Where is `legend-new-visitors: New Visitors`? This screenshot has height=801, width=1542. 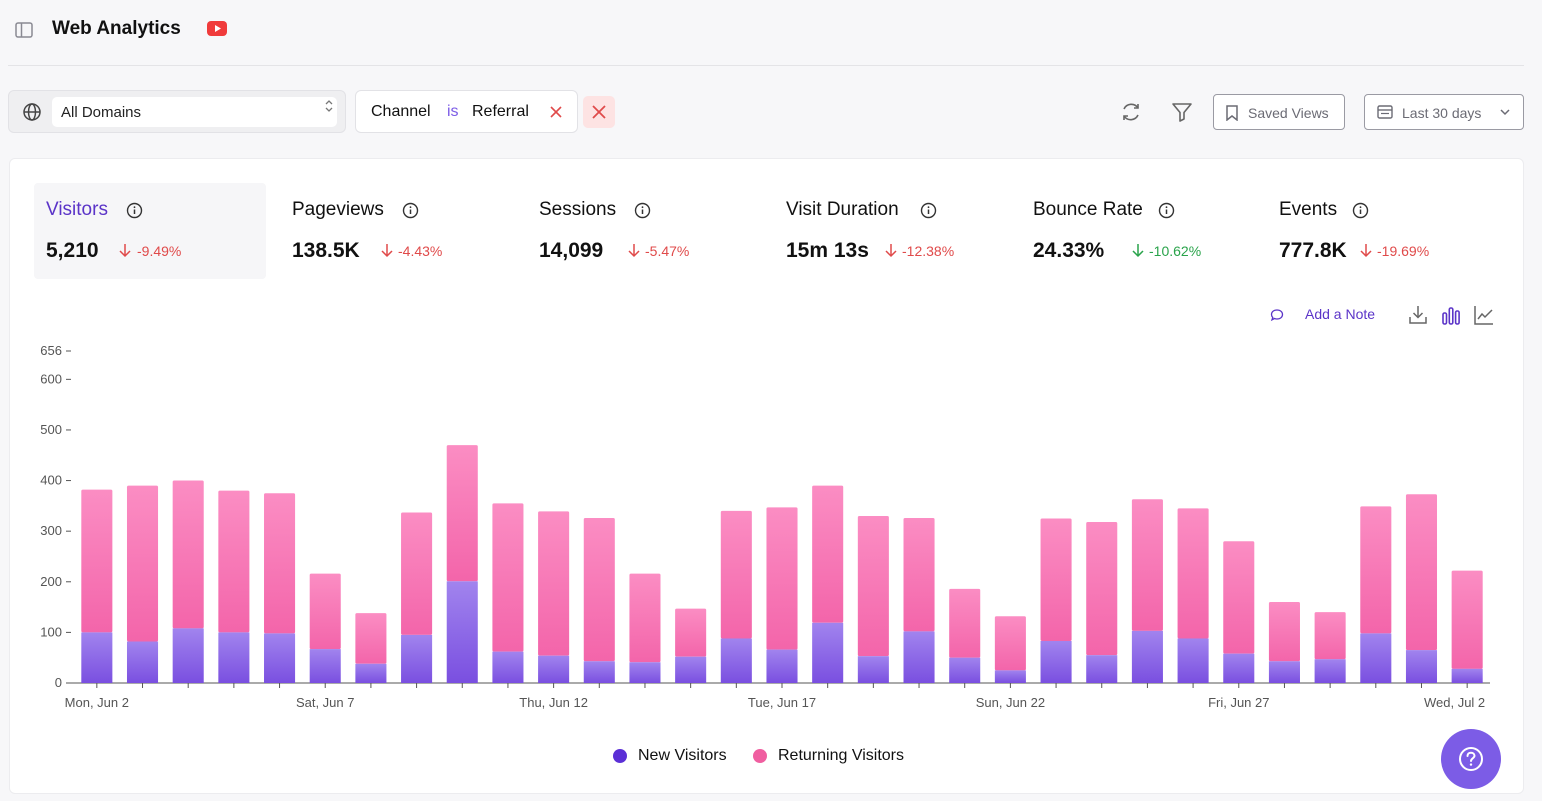
legend-new-visitors: New Visitors is located at coordinates (682, 755).